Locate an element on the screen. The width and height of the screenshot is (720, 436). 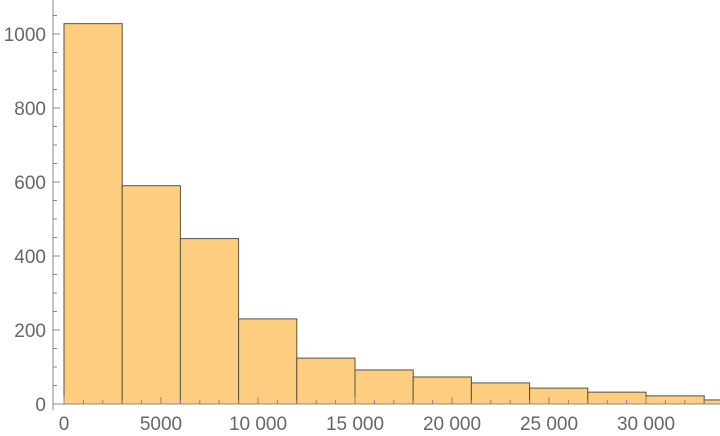
y-tick-label: 200 is located at coordinates (30, 331).